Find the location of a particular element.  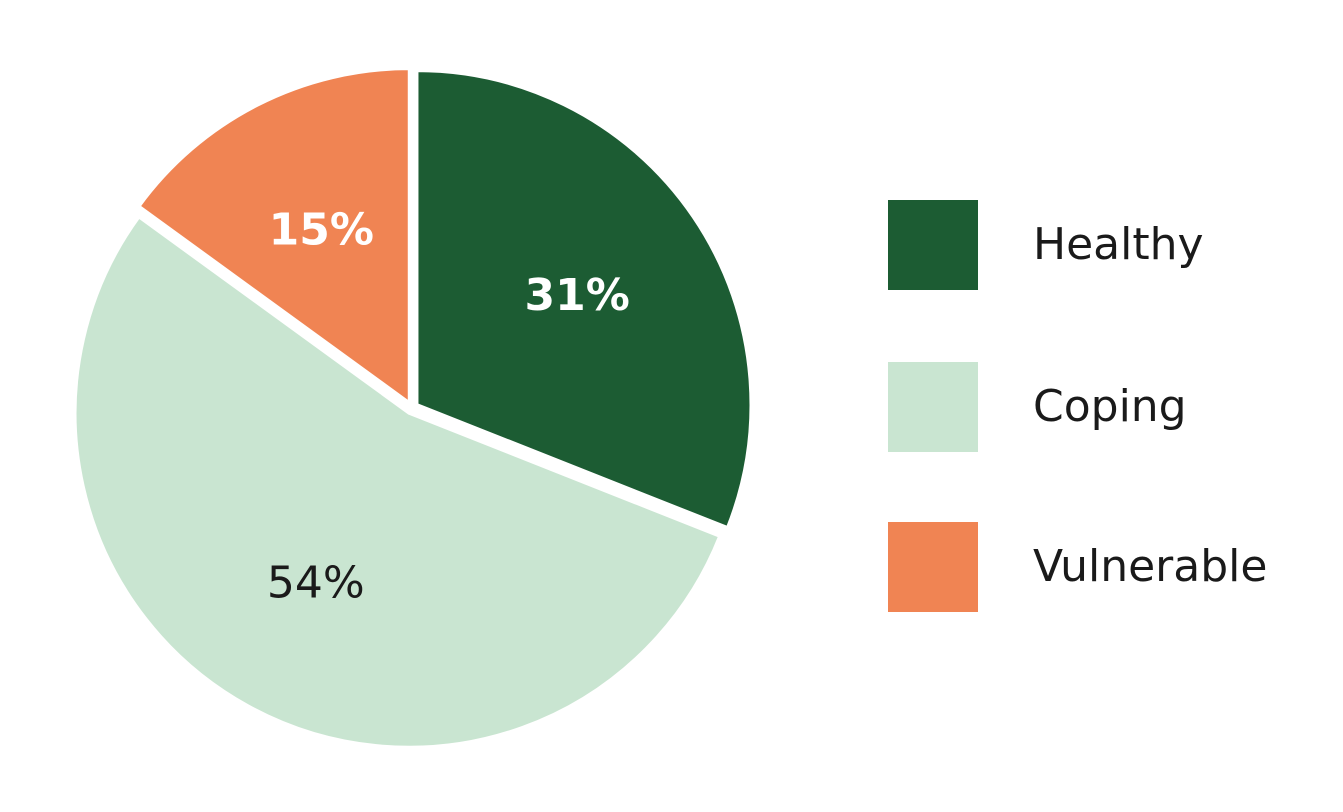

pie-labels: 31% 54% 15% is located at coordinates (448, 407).